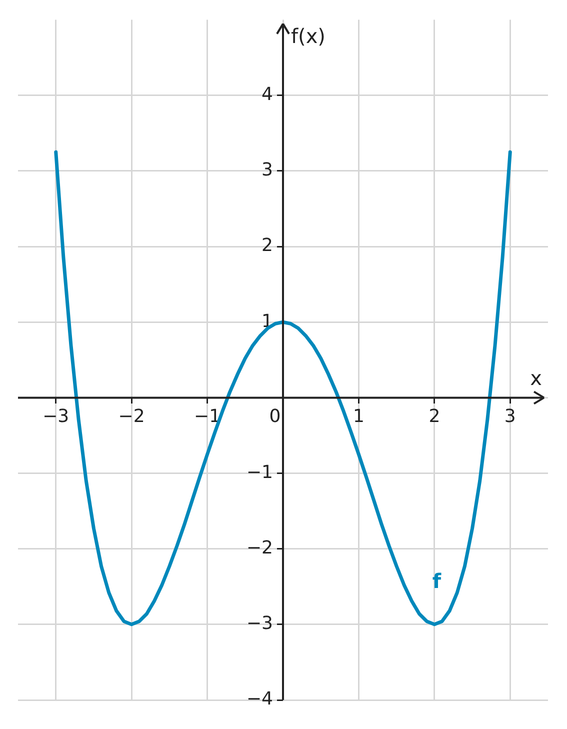 The width and height of the screenshot is (567, 729). Describe the element at coordinates (358, 417) in the screenshot. I see `x-tick-label: 1` at that location.